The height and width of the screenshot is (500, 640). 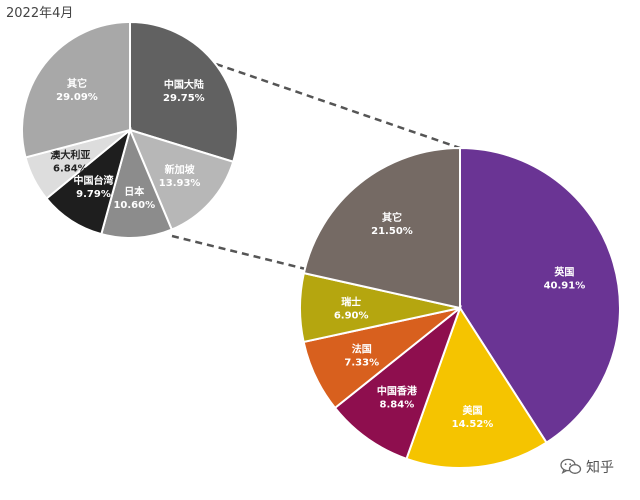 What do you see at coordinates (70, 154) in the screenshot?
I see `left-pie-slice-label-5: 澳大利亚` at bounding box center [70, 154].